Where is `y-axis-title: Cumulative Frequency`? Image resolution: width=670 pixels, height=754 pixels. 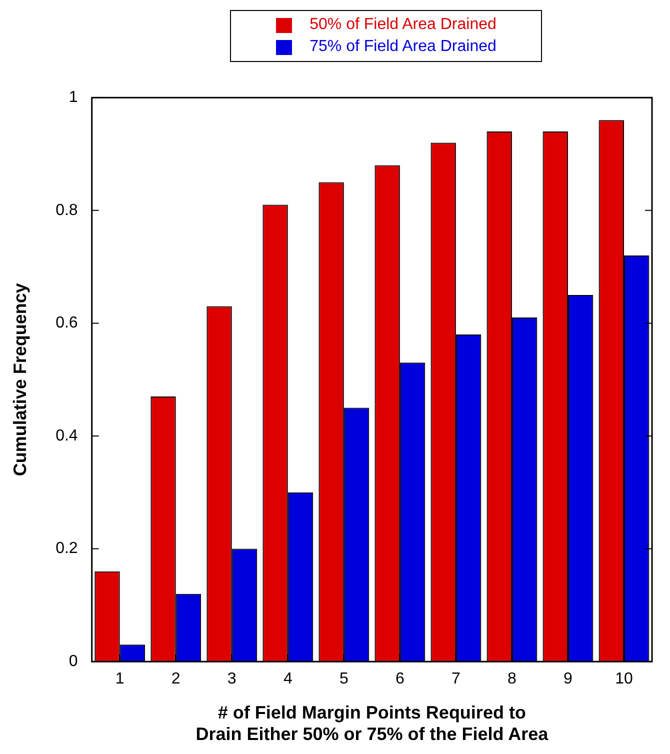
y-axis-title: Cumulative Frequency is located at coordinates (20, 379).